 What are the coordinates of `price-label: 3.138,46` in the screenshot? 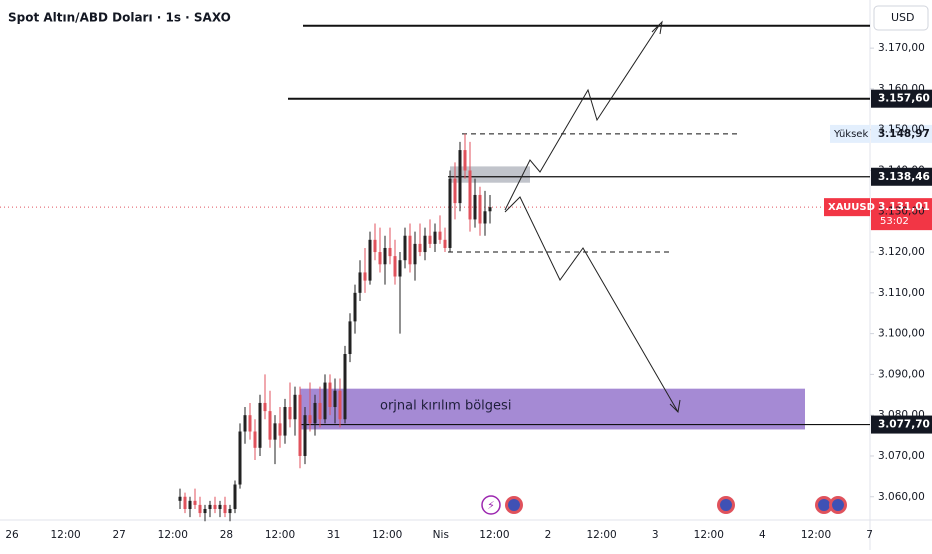 It's located at (904, 177).